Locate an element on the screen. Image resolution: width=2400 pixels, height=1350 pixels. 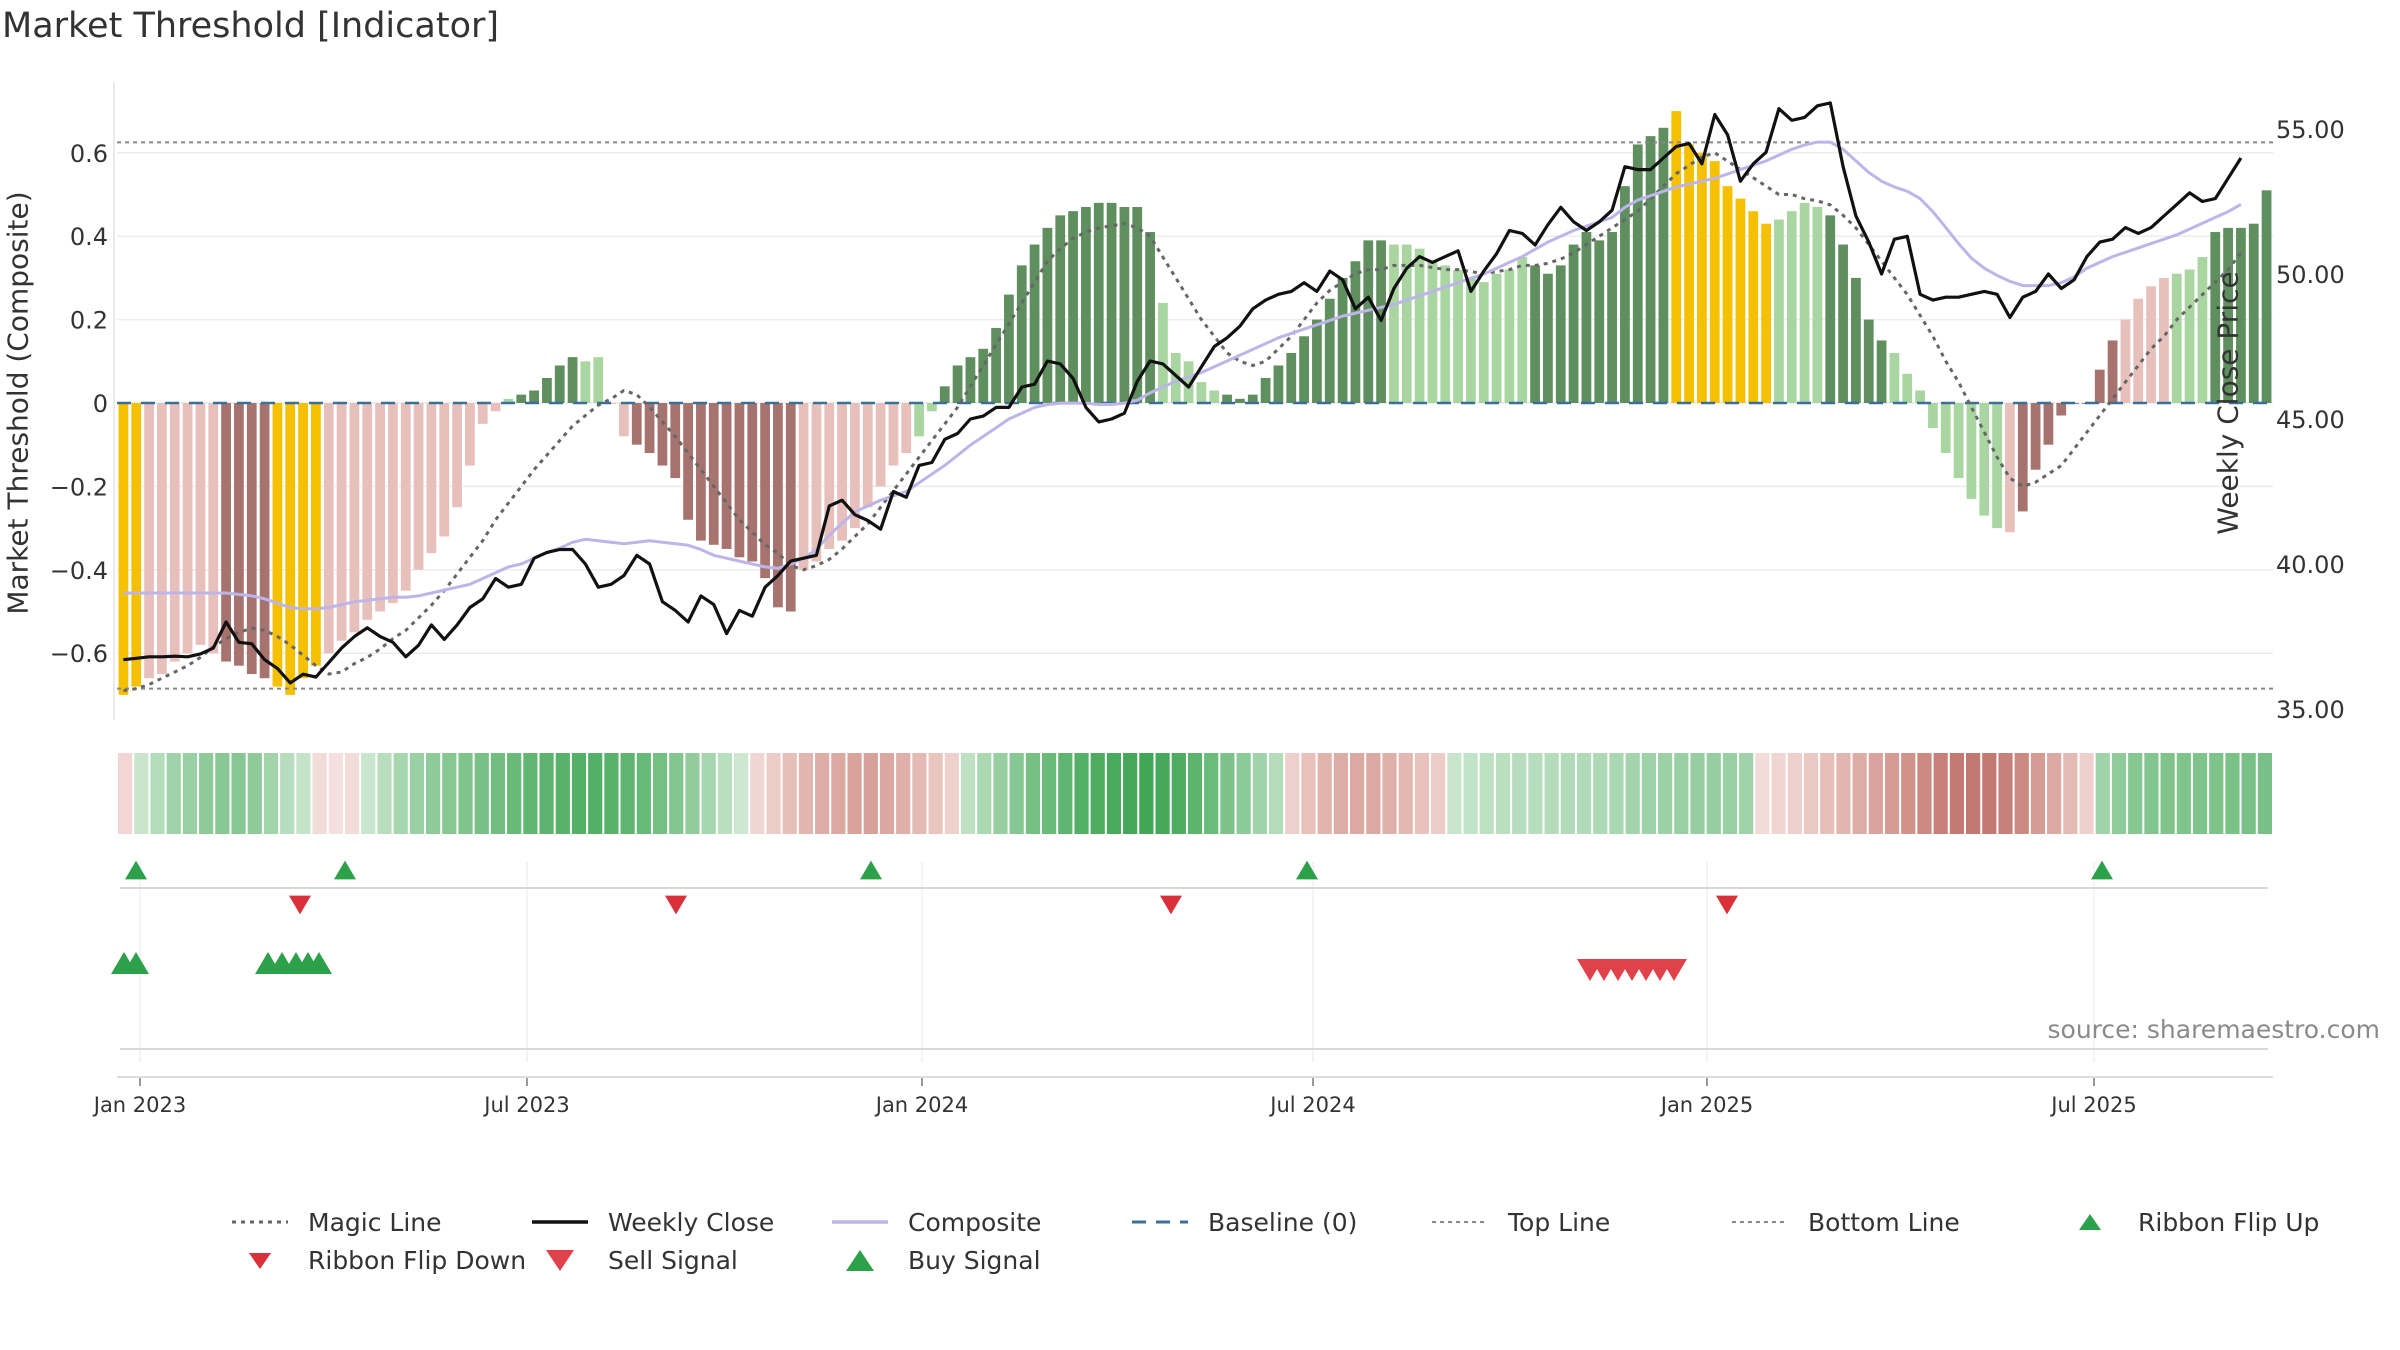
left-tick-label: −0.2 is located at coordinates (79, 487).